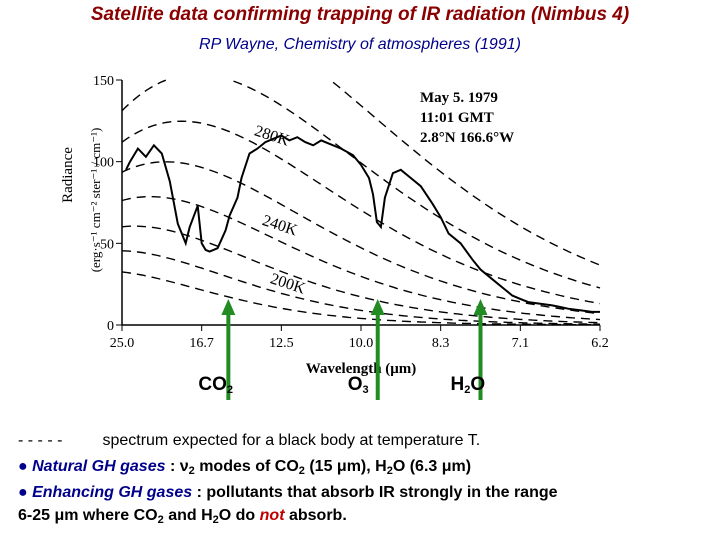  I want to click on x-tick-label: 16.7, so click(201, 343).